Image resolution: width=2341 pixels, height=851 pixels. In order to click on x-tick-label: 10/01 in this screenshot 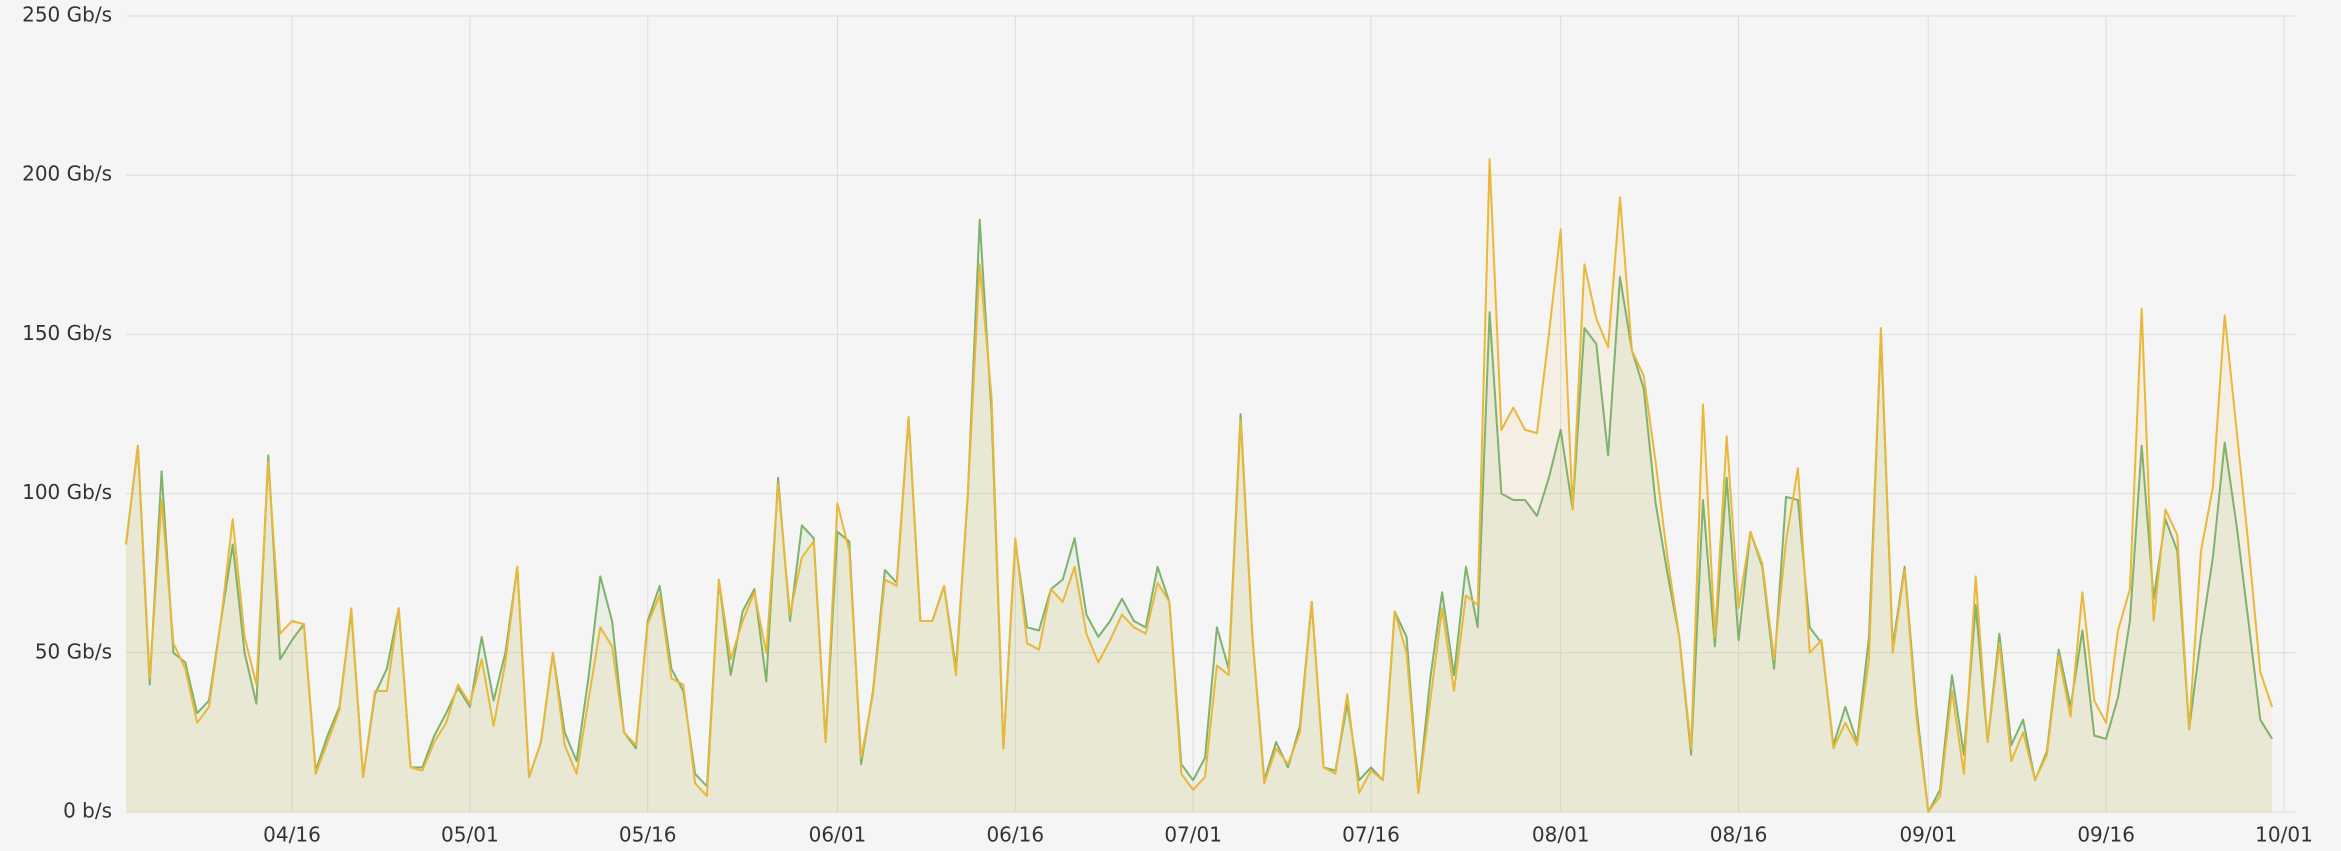, I will do `click(2284, 835)`.